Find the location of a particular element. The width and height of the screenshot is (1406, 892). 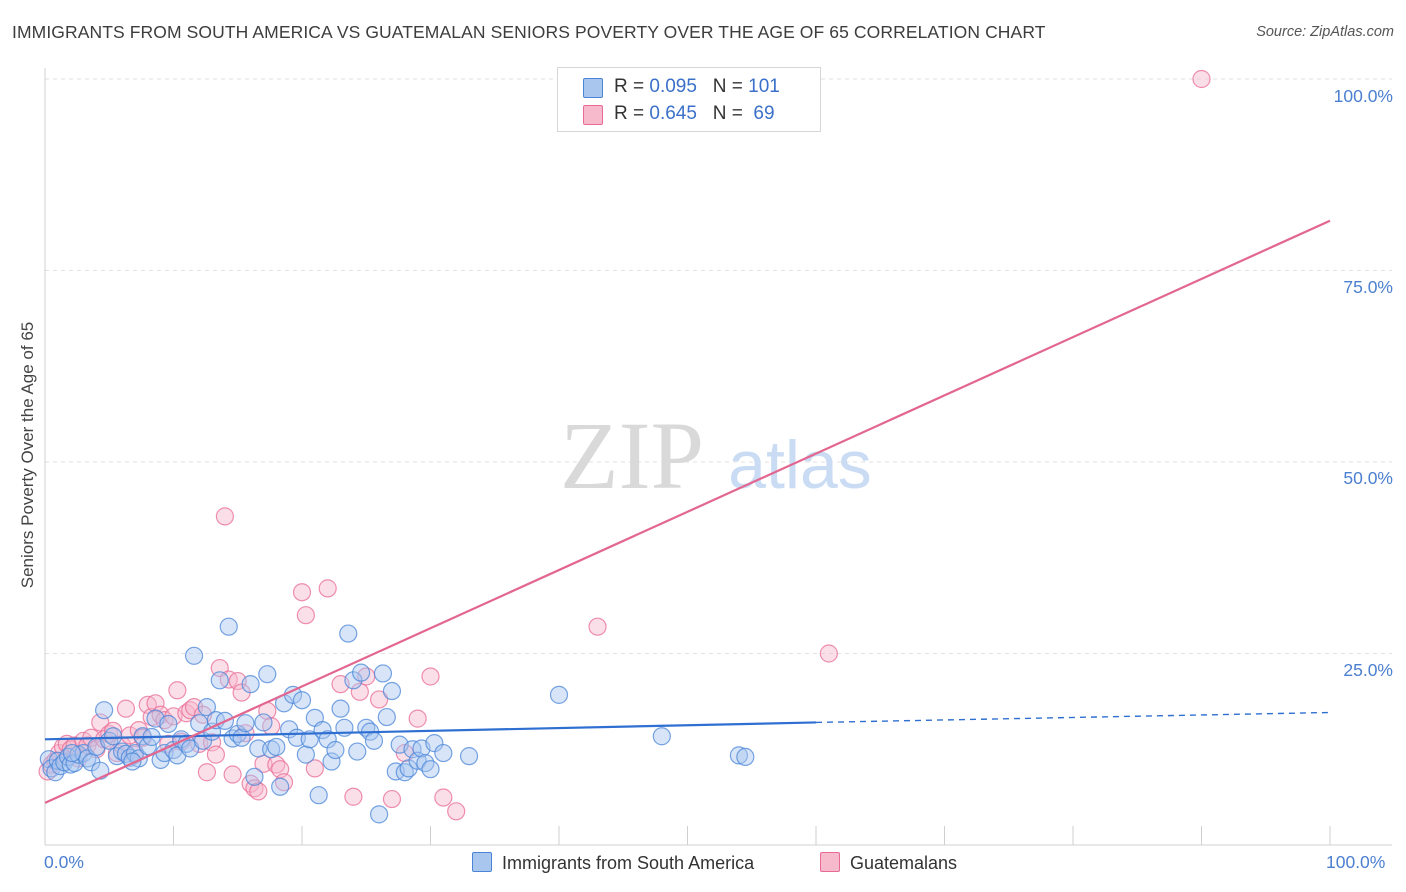

legend-item-south-america: Immigrants from South America is located at coordinates (613, 863).